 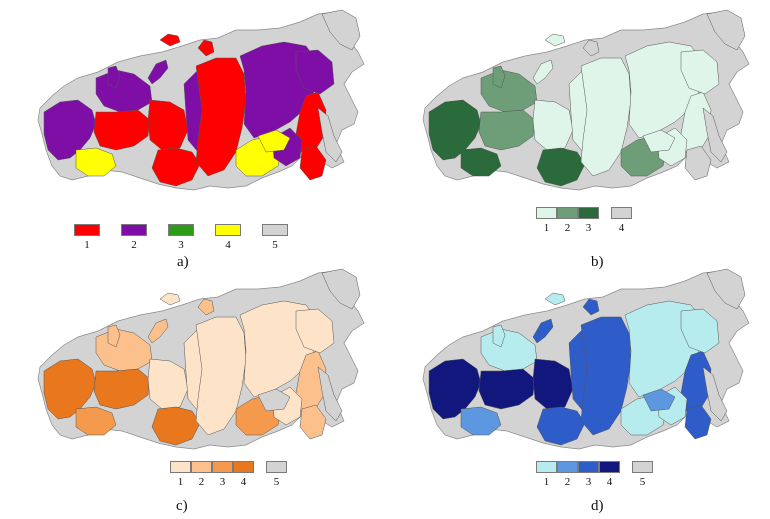 I want to click on choropleth-map-d, so click(x=586, y=359).